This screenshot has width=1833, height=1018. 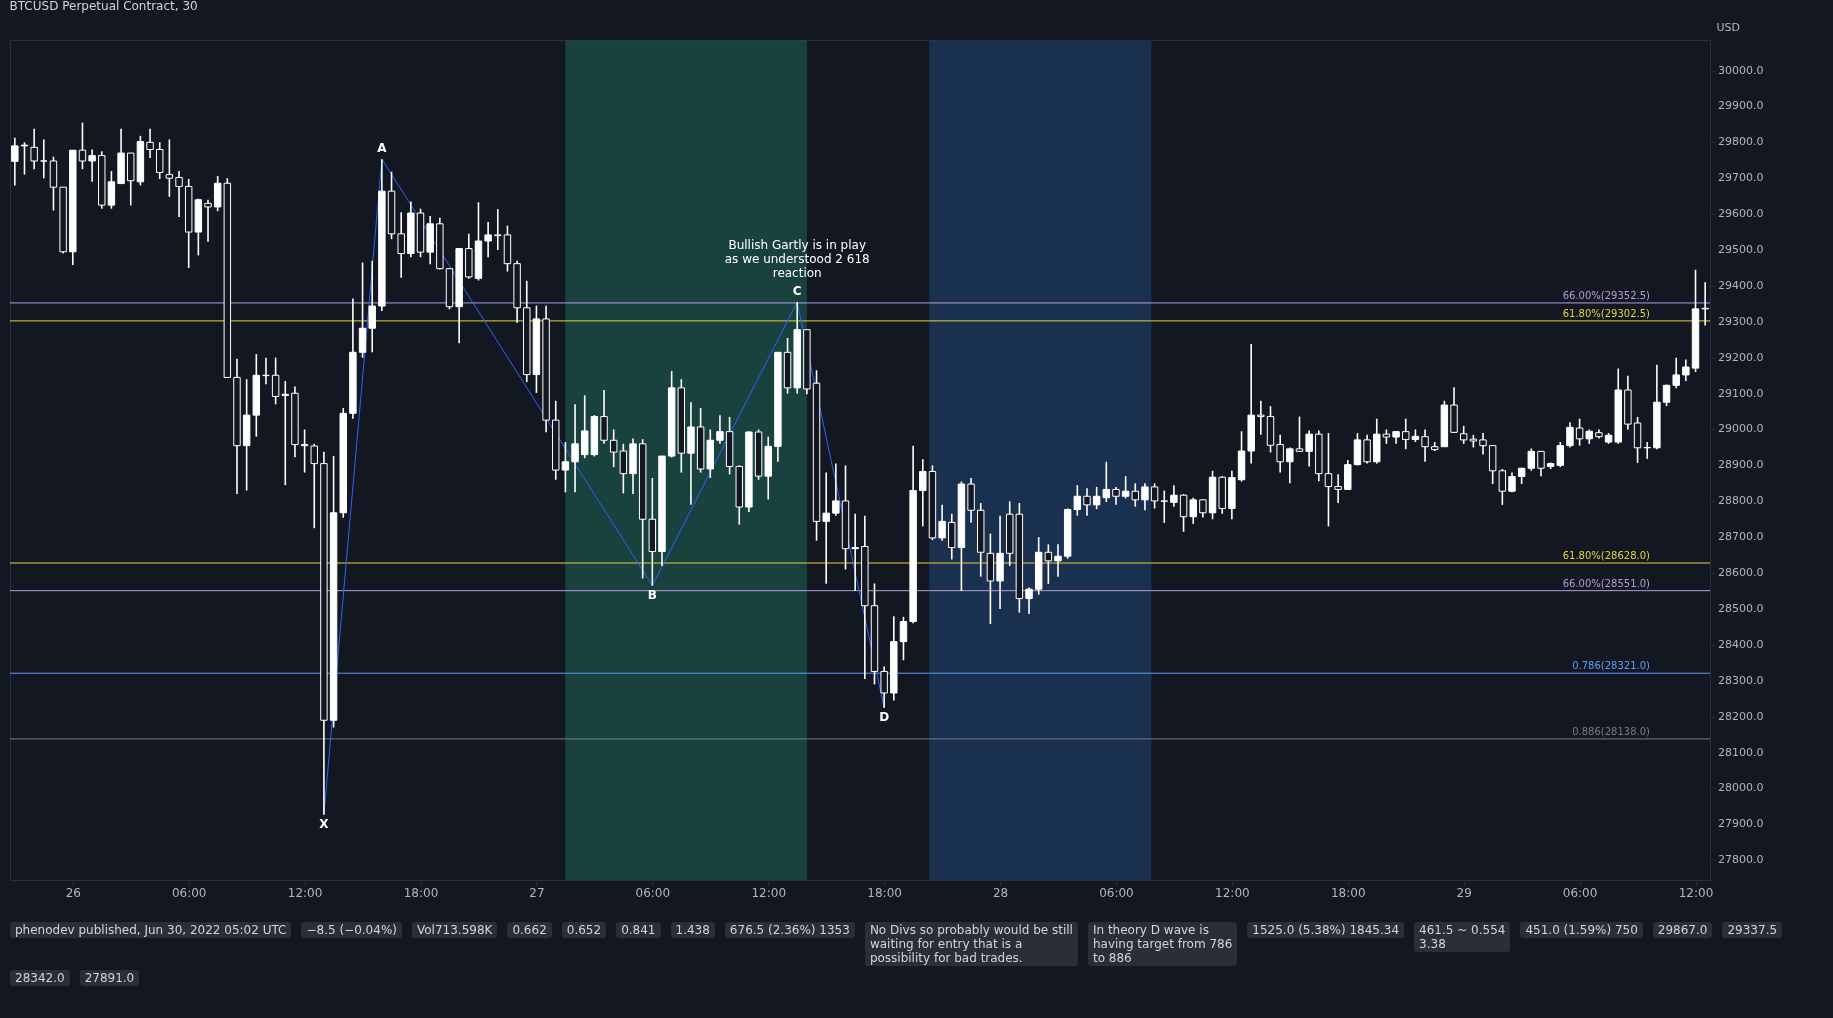 I want to click on y-tick-label: 28300.0, so click(x=1741, y=680).